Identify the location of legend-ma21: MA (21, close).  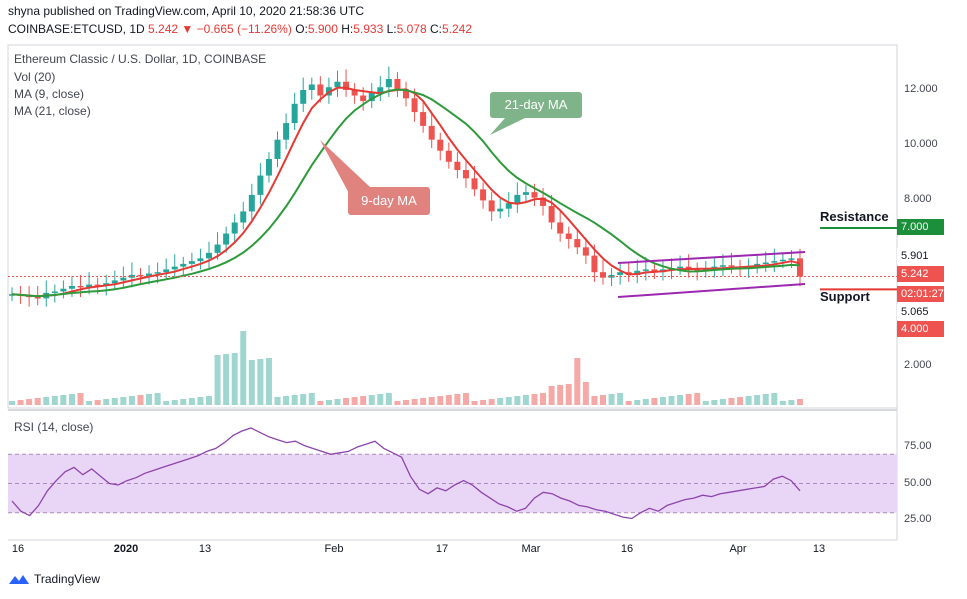
(52, 111).